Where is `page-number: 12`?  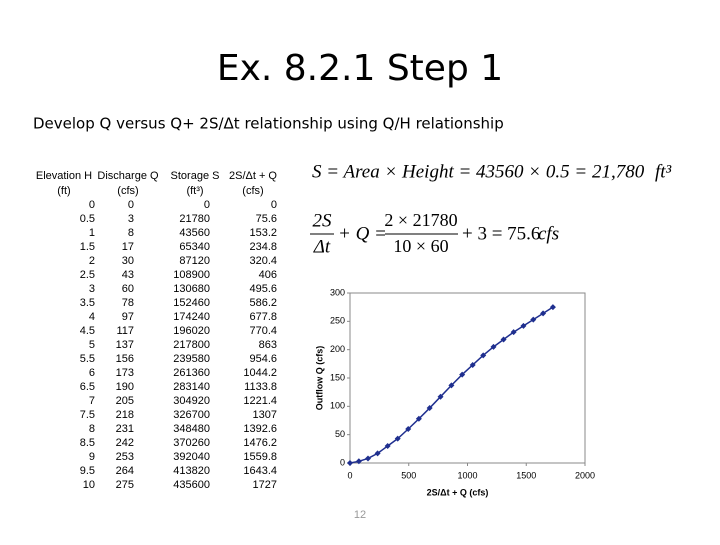 page-number: 12 is located at coordinates (360, 515).